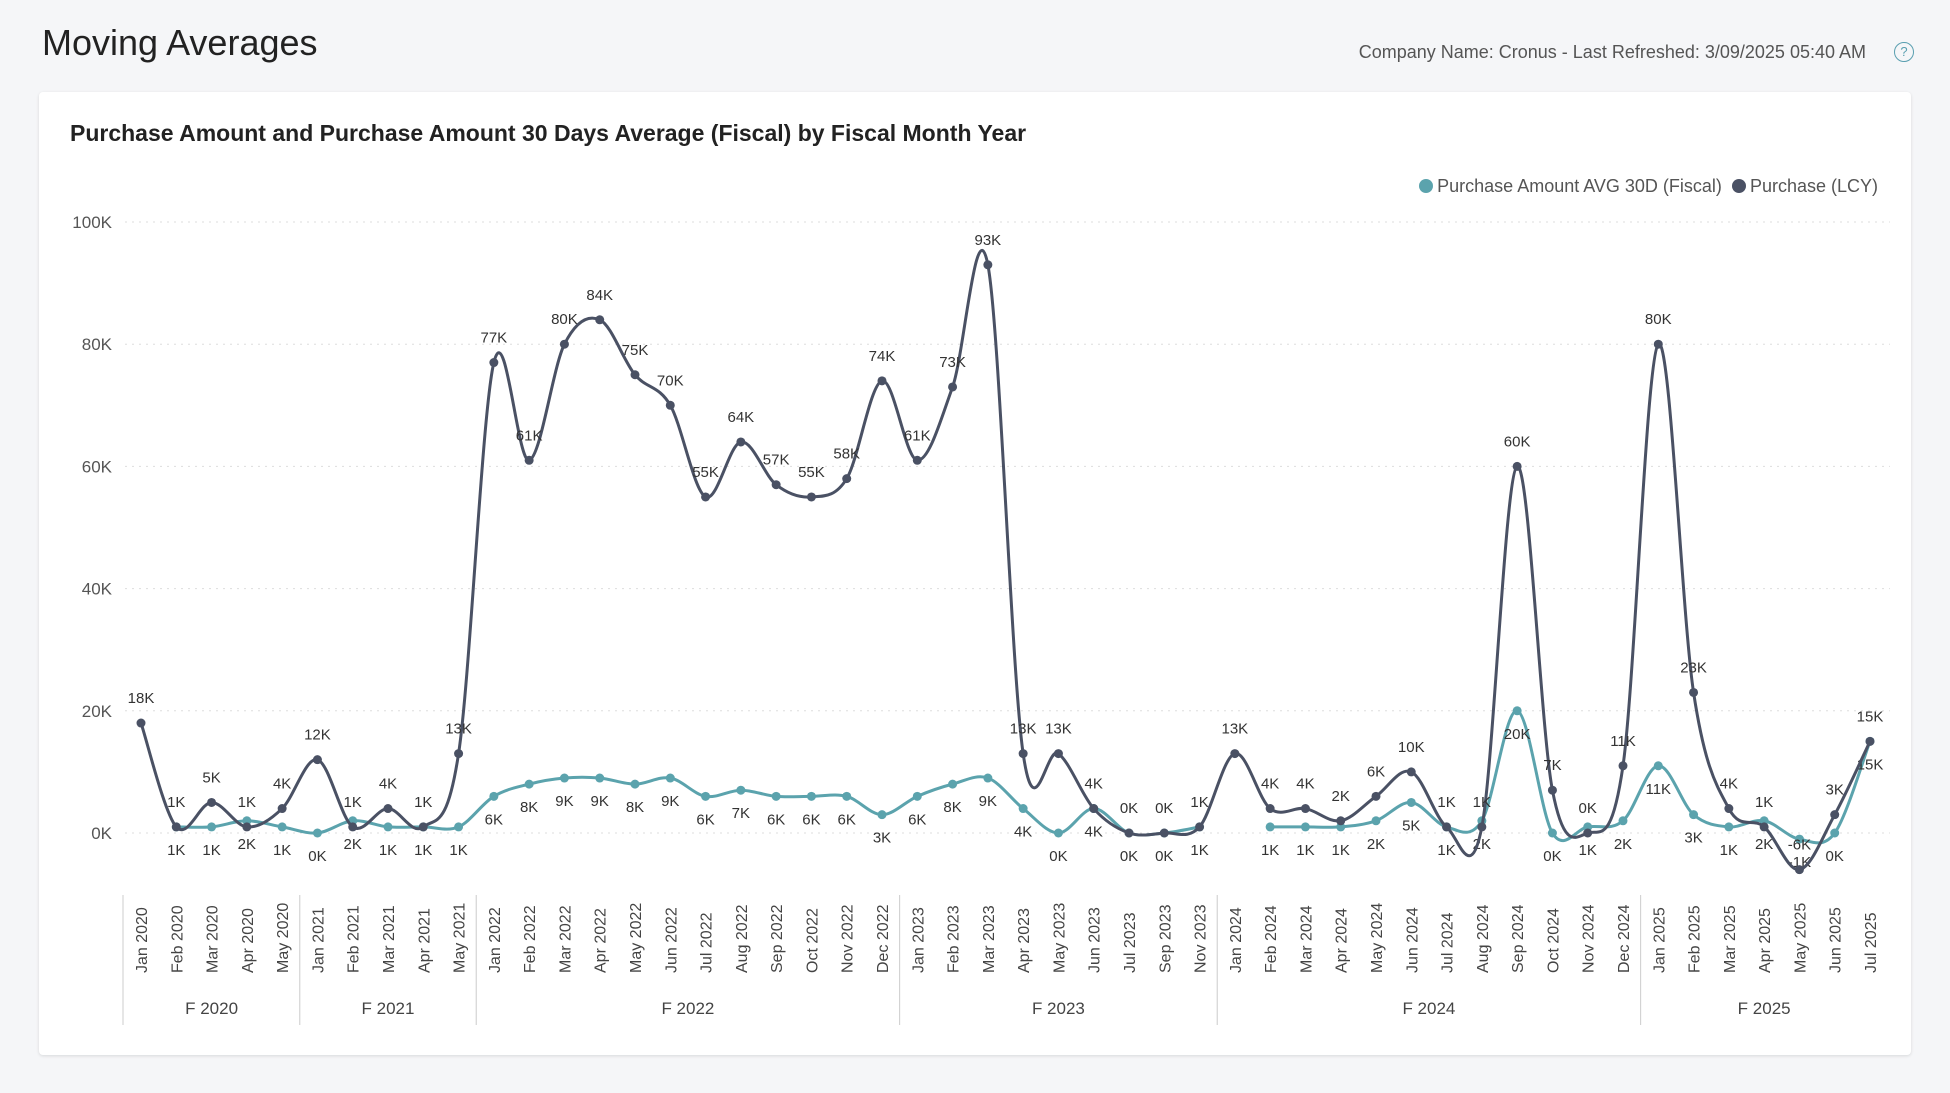 This screenshot has height=1093, width=1950. What do you see at coordinates (671, 940) in the screenshot?
I see `x-tick-label: Jun 2022` at bounding box center [671, 940].